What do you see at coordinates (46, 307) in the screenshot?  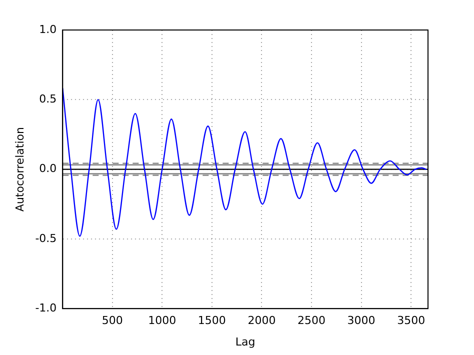 I see `y-tick-label: -1.0` at bounding box center [46, 307].